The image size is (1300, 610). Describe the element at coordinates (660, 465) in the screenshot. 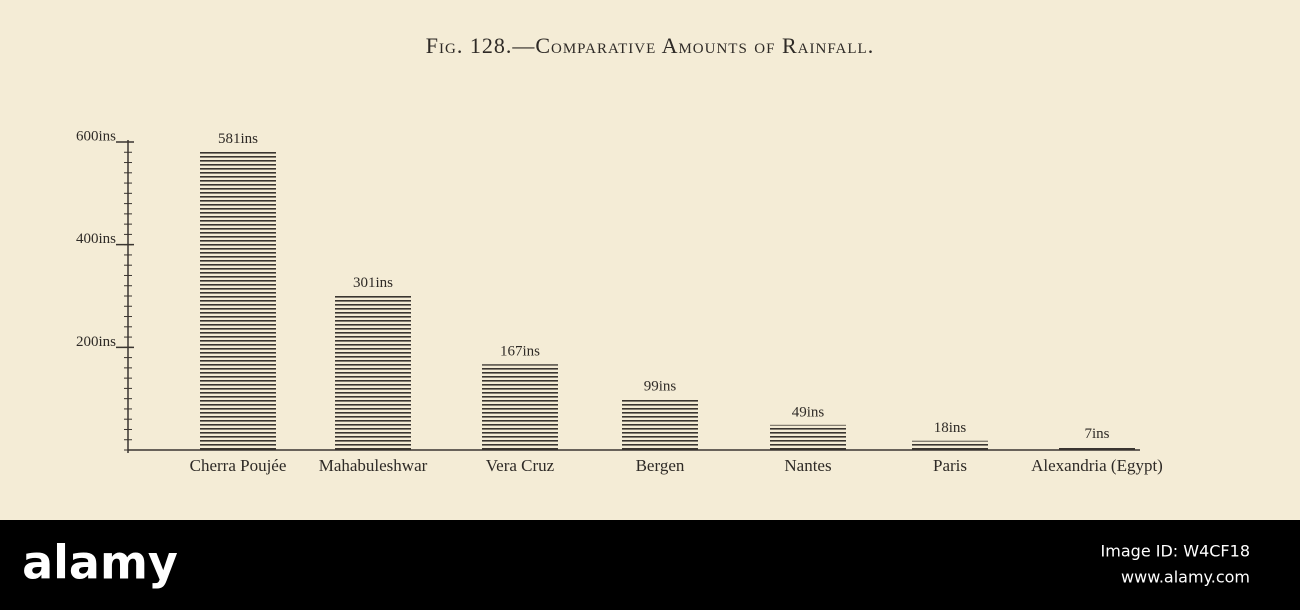

I see `x-tick-label: Bergen` at that location.